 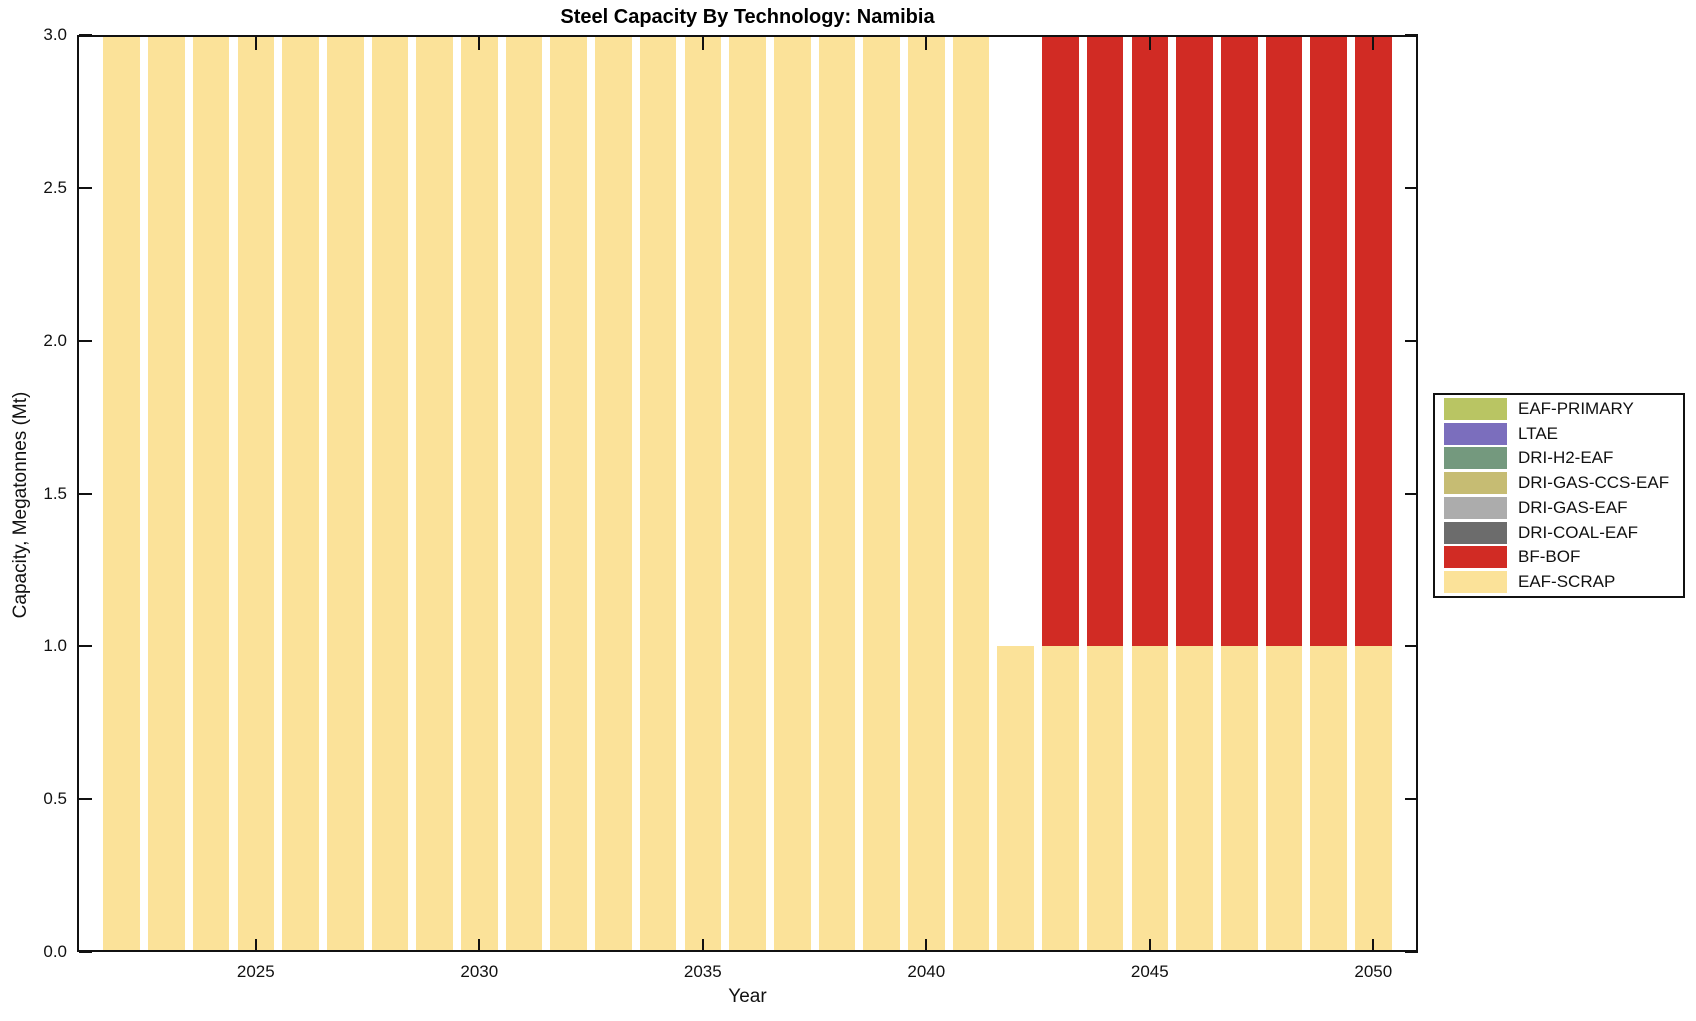 What do you see at coordinates (55, 187) in the screenshot?
I see `y-tick-label: 2.5` at bounding box center [55, 187].